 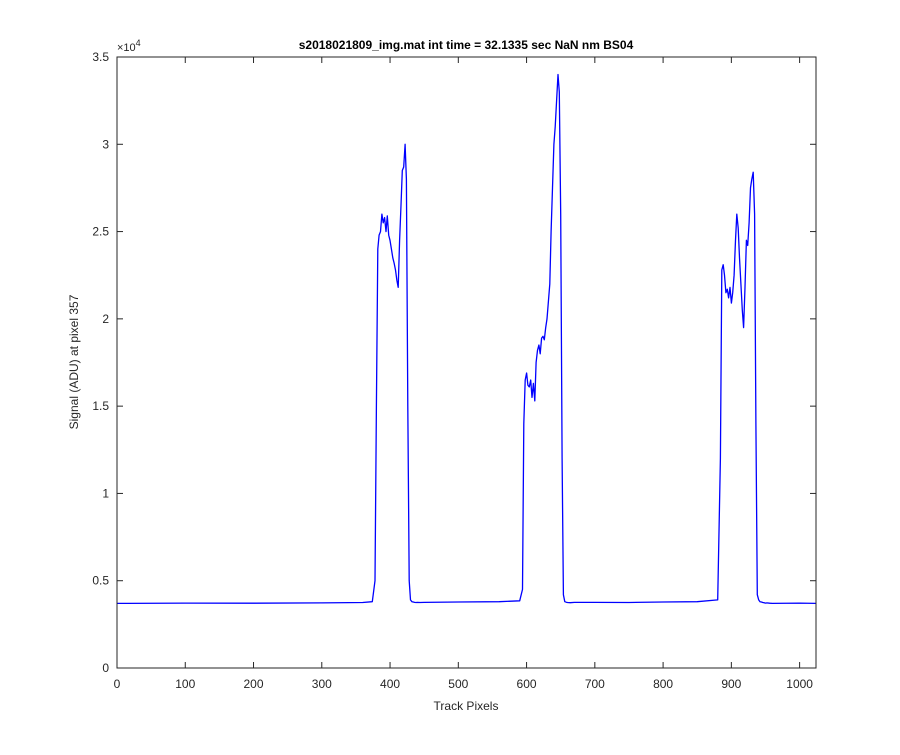 What do you see at coordinates (105, 144) in the screenshot?
I see `y-tick-label: 3` at bounding box center [105, 144].